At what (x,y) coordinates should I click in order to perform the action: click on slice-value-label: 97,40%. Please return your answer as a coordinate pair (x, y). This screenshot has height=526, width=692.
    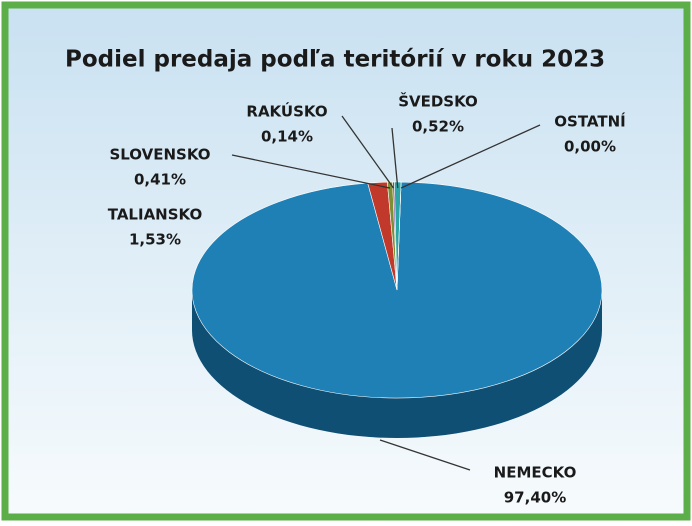
    Looking at the image, I should click on (535, 498).